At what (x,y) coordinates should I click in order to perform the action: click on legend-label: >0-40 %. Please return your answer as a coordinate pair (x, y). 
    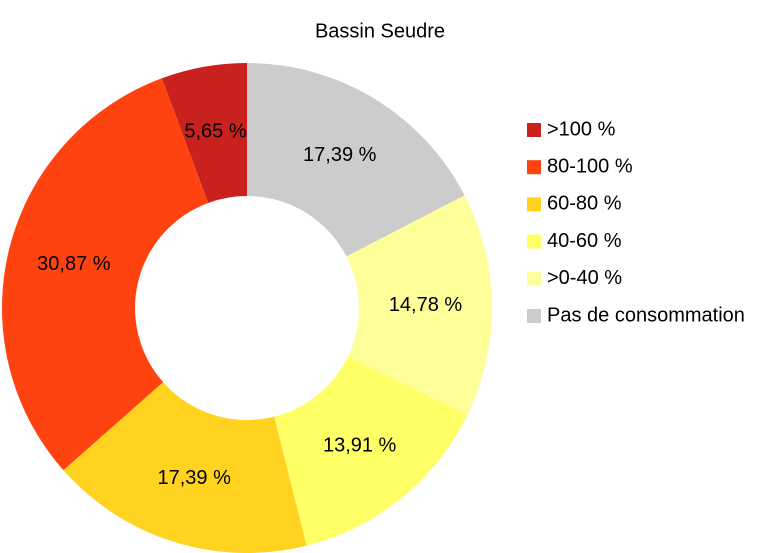
    Looking at the image, I should click on (584, 278).